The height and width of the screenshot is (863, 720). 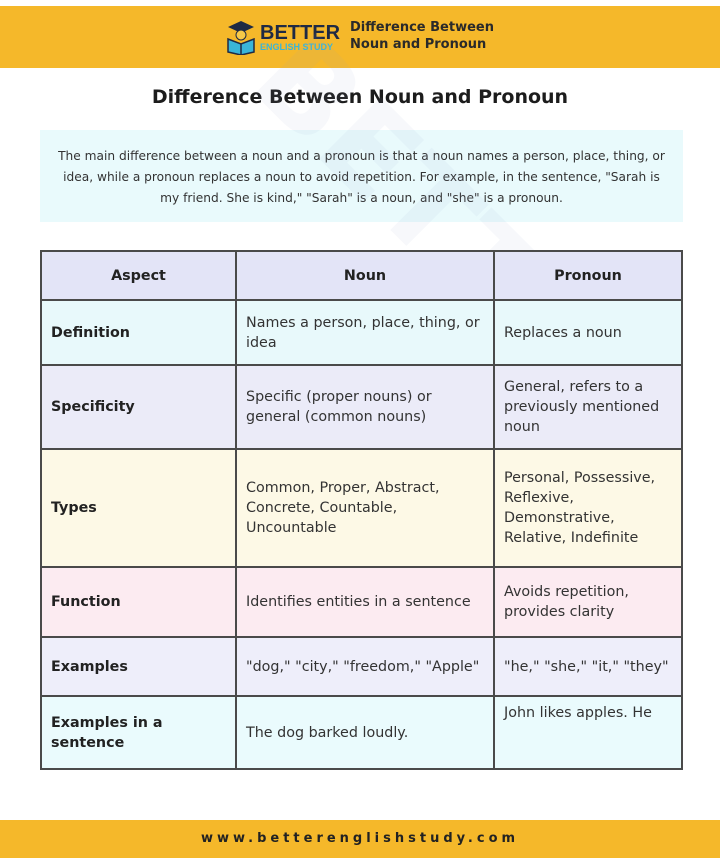 I want to click on cell-noun: Names a person, place, thing, or idea, so click(x=365, y=332).